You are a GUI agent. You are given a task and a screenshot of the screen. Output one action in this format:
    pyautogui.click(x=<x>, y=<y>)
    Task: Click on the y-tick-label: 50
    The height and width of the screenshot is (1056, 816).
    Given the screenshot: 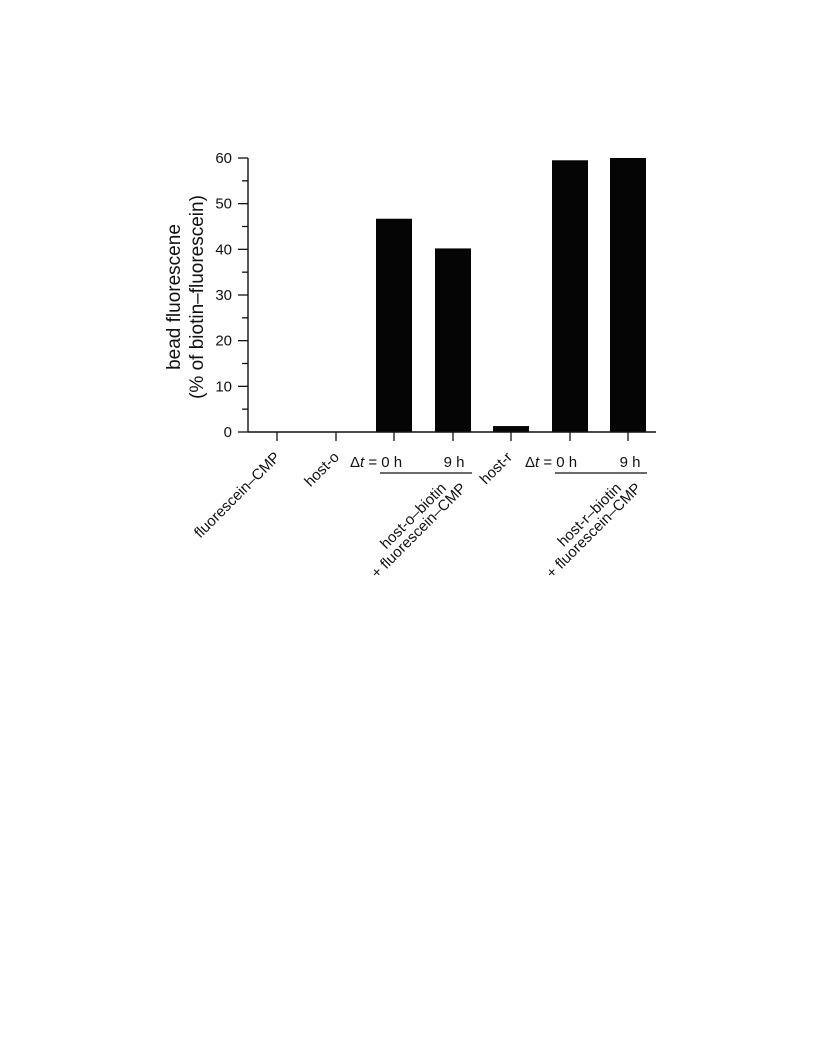 What is the action you would take?
    pyautogui.click(x=223, y=204)
    